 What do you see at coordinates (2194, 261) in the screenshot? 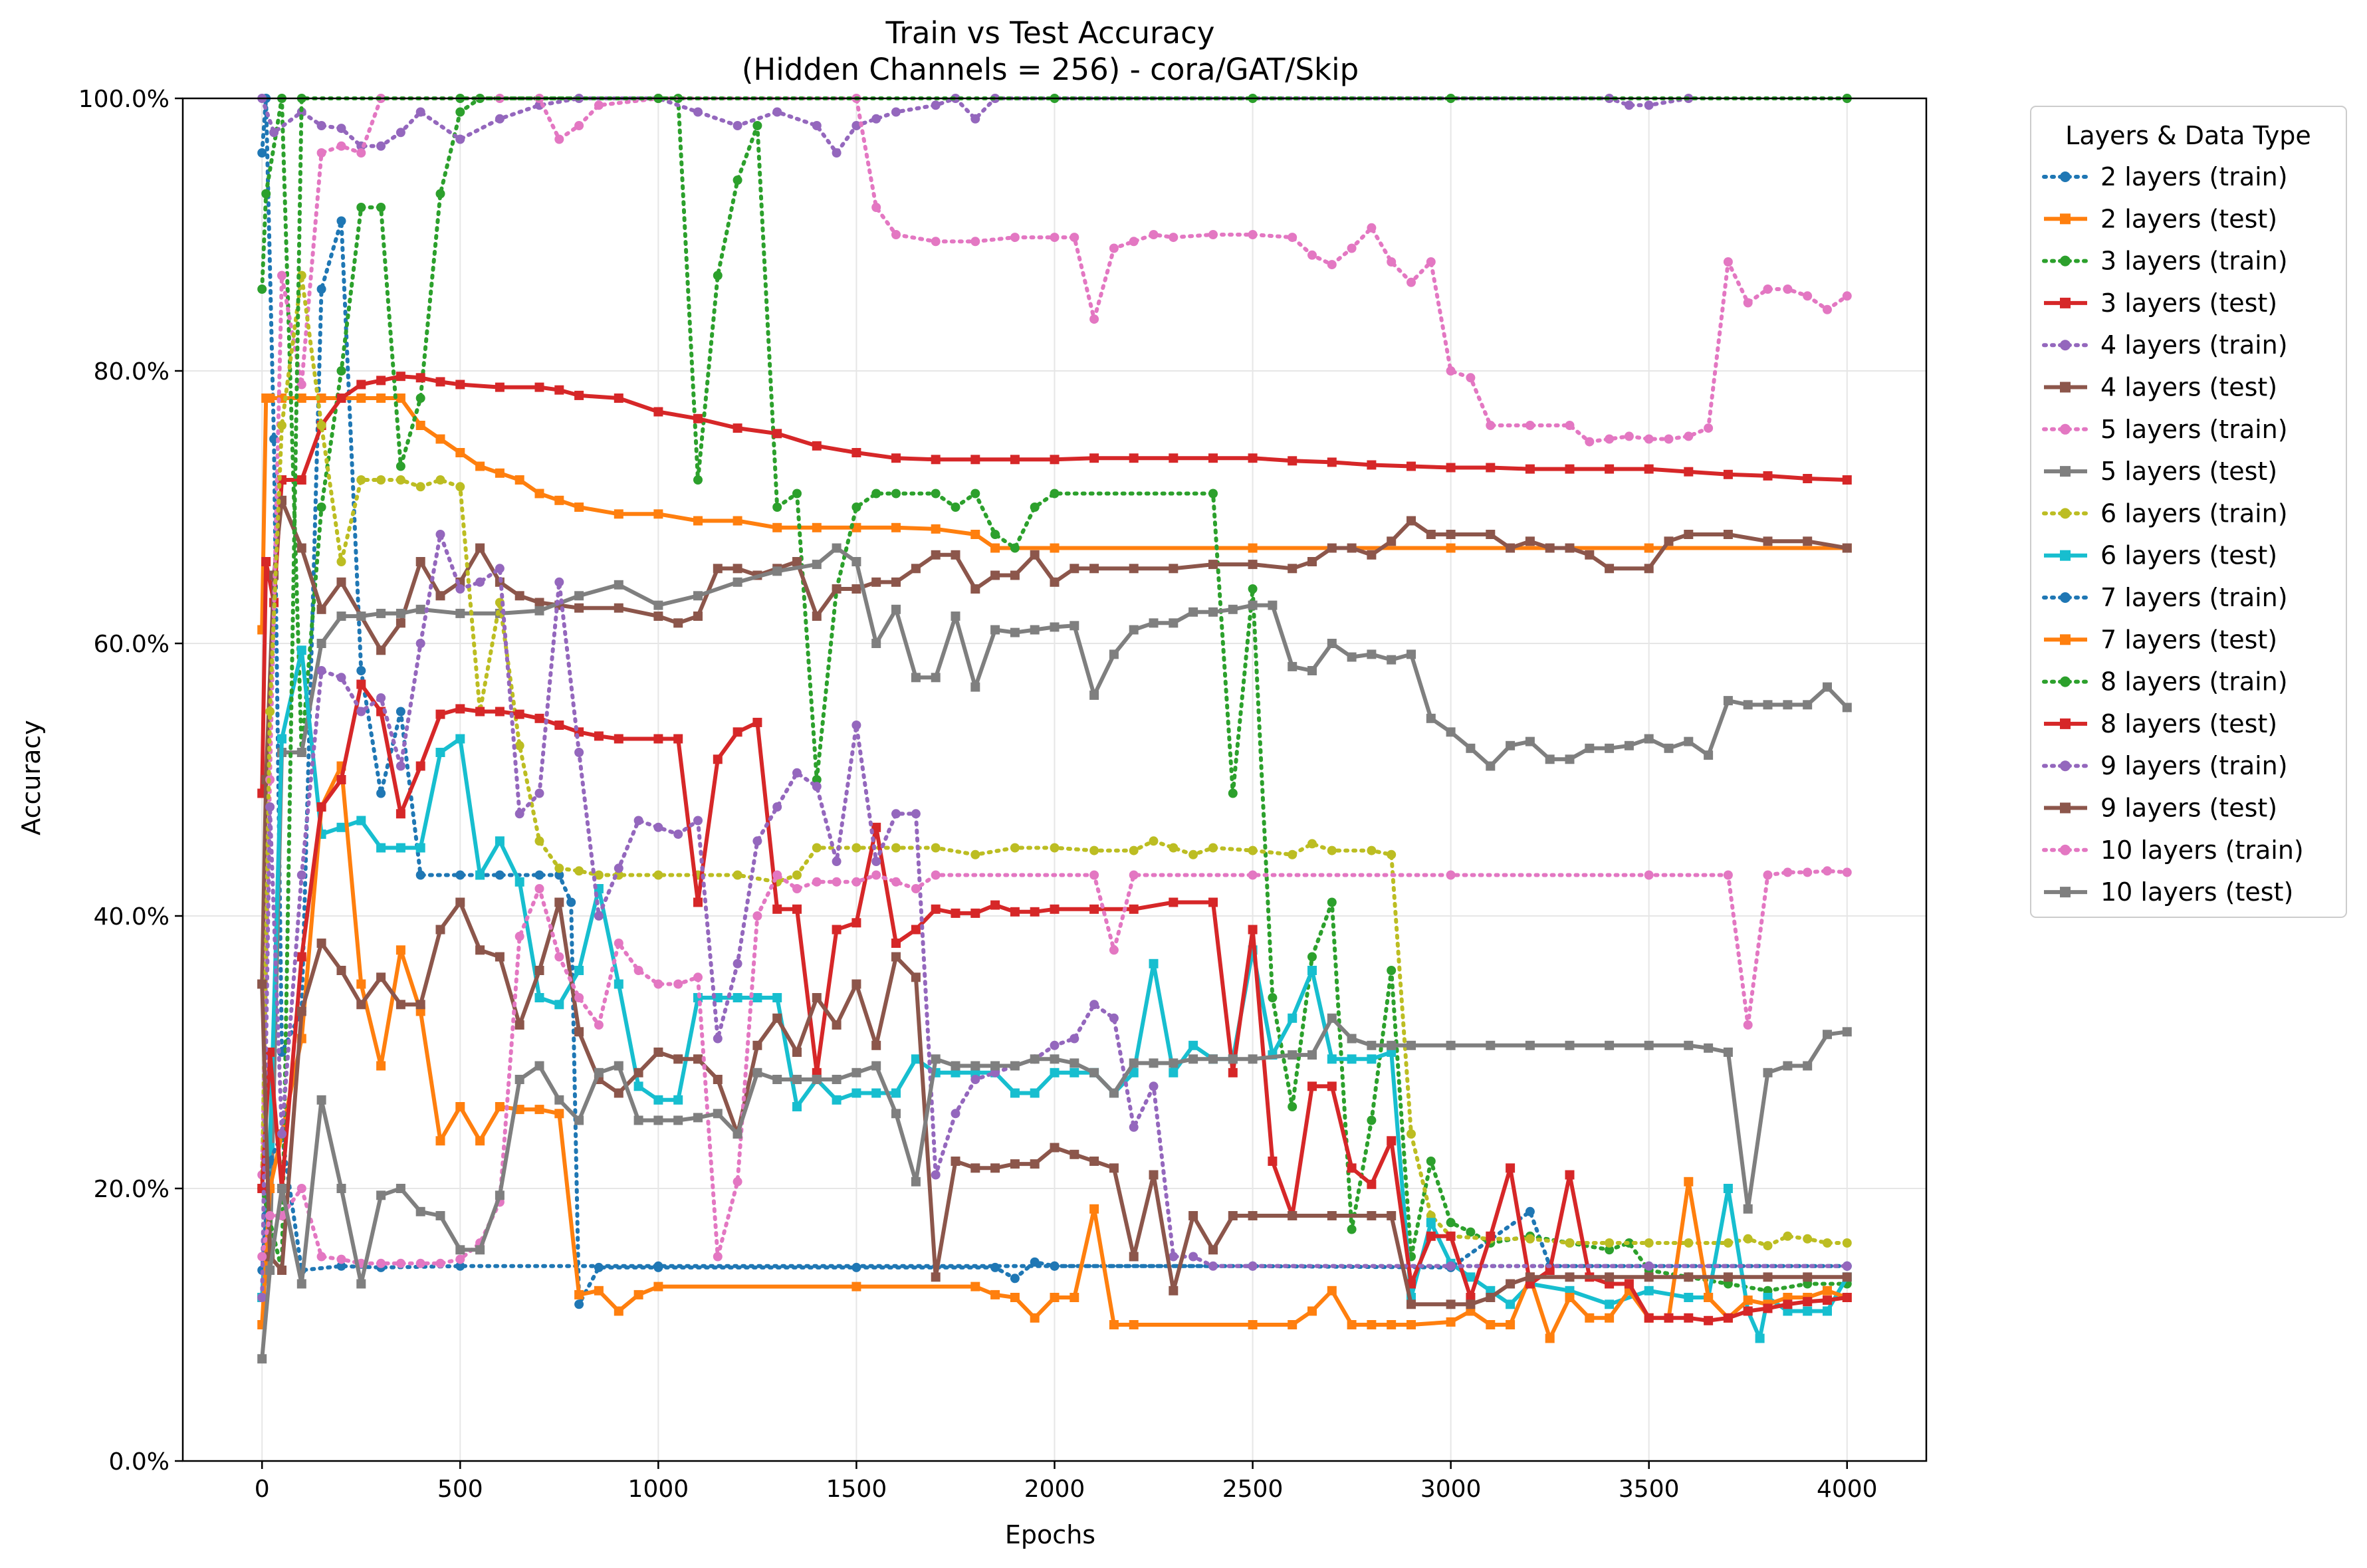
I see `legend-label: 3 layers (train)` at bounding box center [2194, 261].